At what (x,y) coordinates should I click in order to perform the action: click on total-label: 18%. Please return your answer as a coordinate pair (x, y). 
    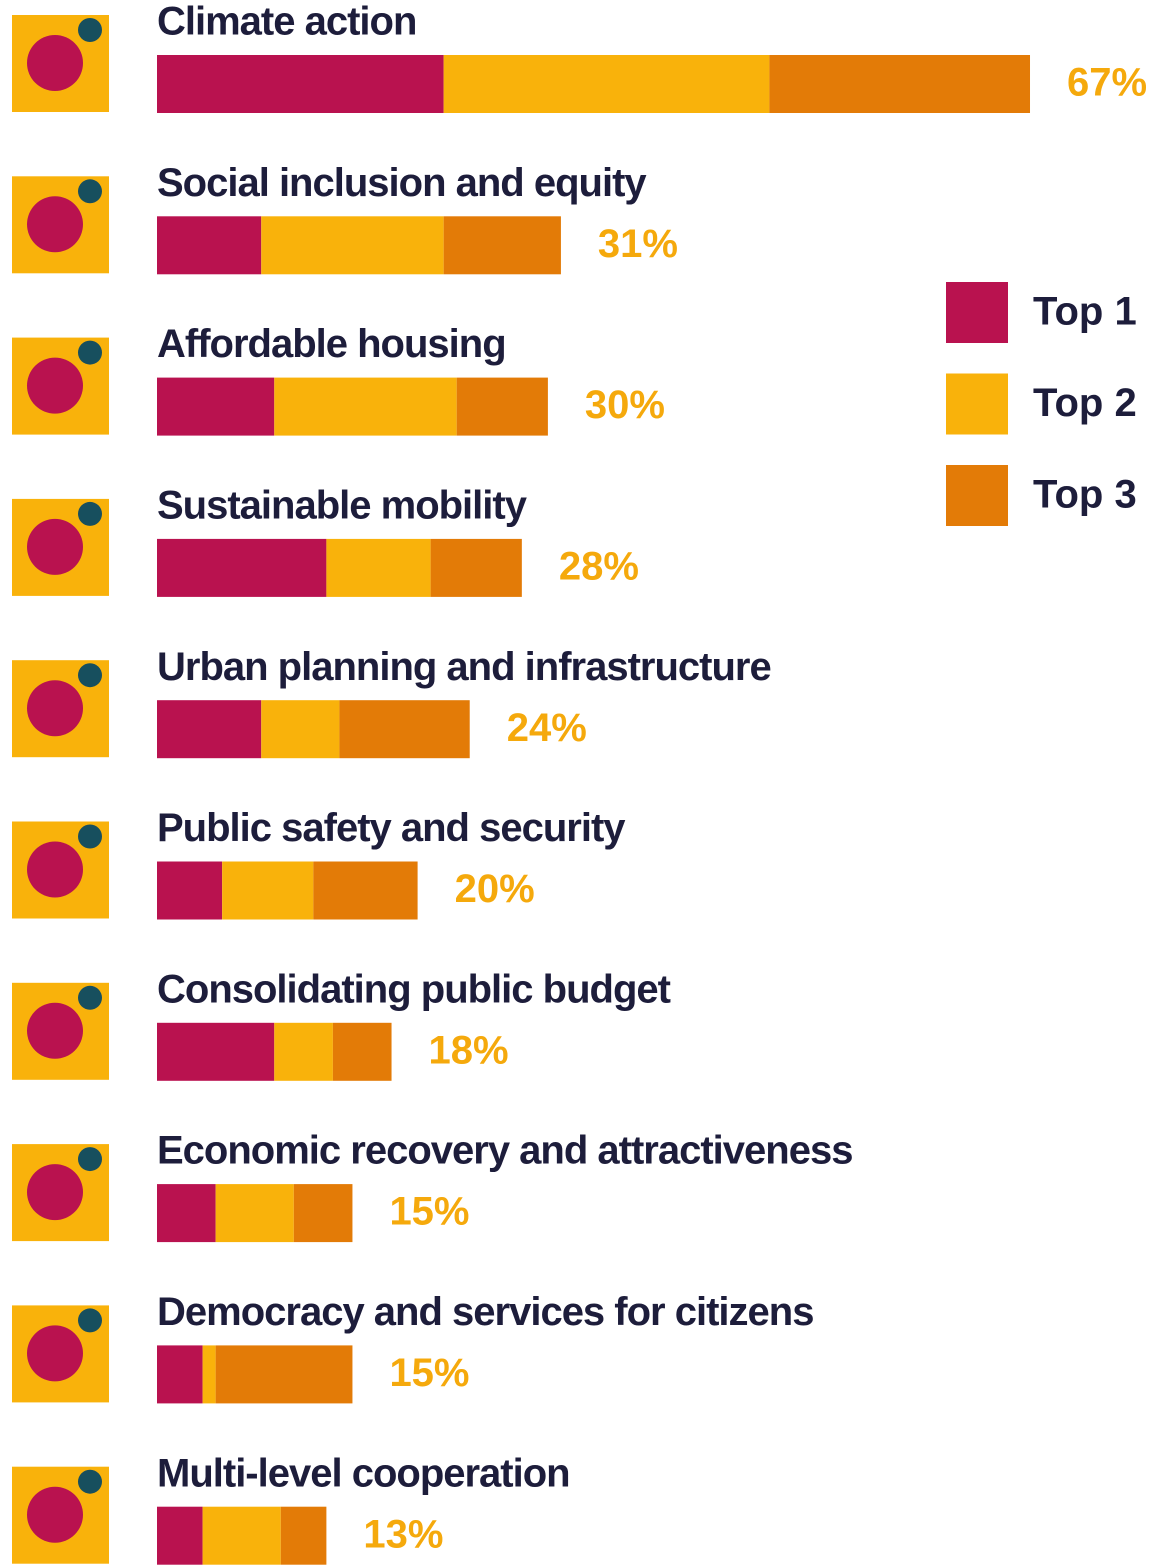
    Looking at the image, I should click on (469, 1050).